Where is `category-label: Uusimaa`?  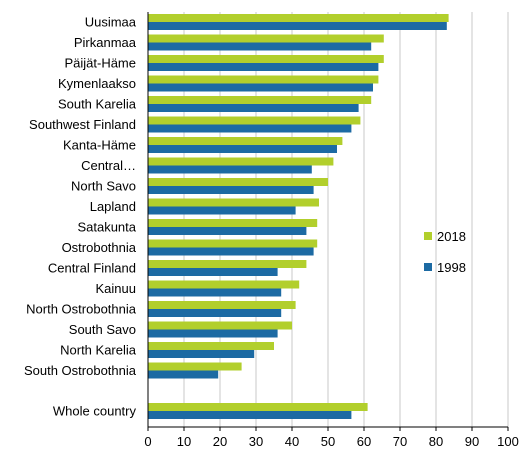 category-label: Uusimaa is located at coordinates (111, 22).